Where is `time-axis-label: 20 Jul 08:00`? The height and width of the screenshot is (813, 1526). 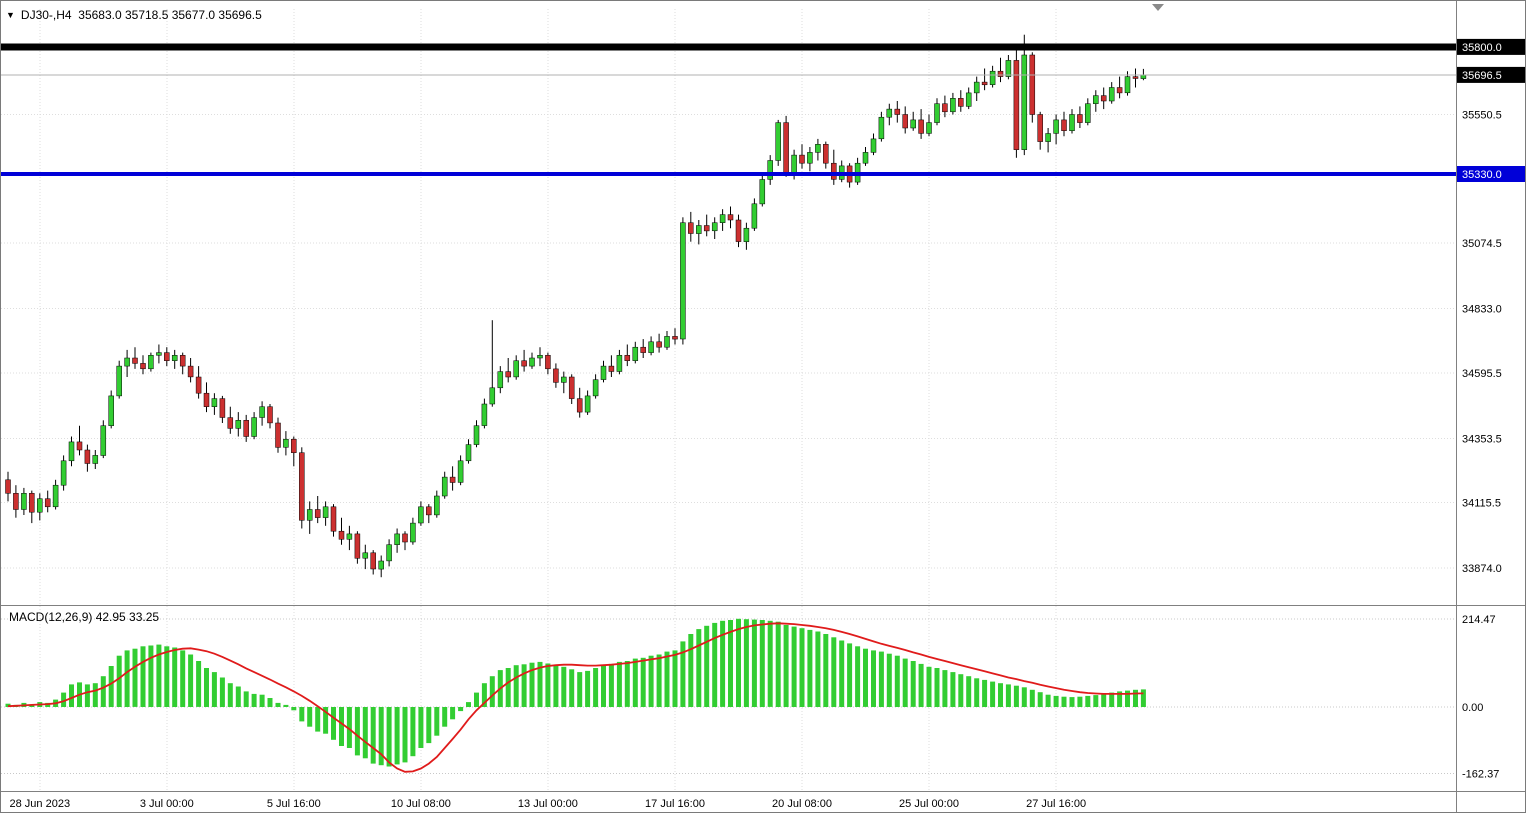
time-axis-label: 20 Jul 08:00 is located at coordinates (802, 804).